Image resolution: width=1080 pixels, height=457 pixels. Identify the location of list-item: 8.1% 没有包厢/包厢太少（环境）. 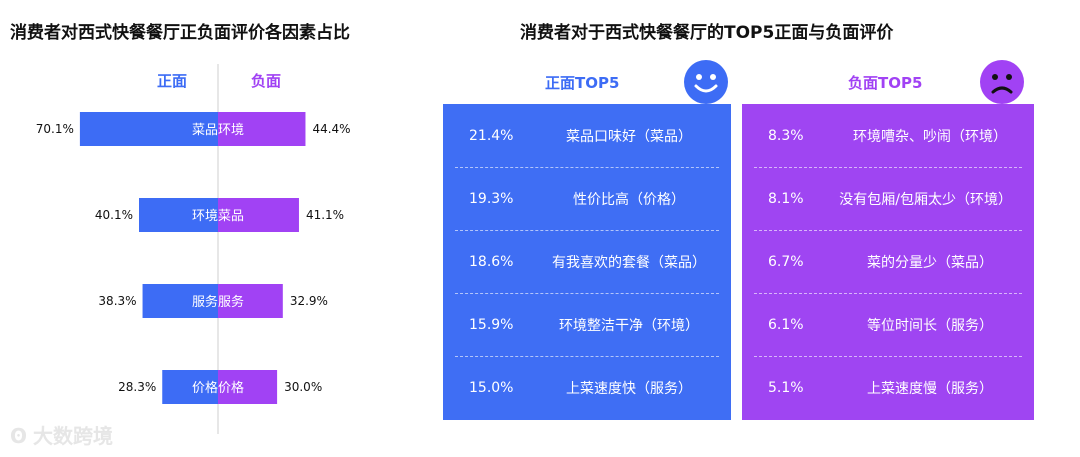
(888, 199).